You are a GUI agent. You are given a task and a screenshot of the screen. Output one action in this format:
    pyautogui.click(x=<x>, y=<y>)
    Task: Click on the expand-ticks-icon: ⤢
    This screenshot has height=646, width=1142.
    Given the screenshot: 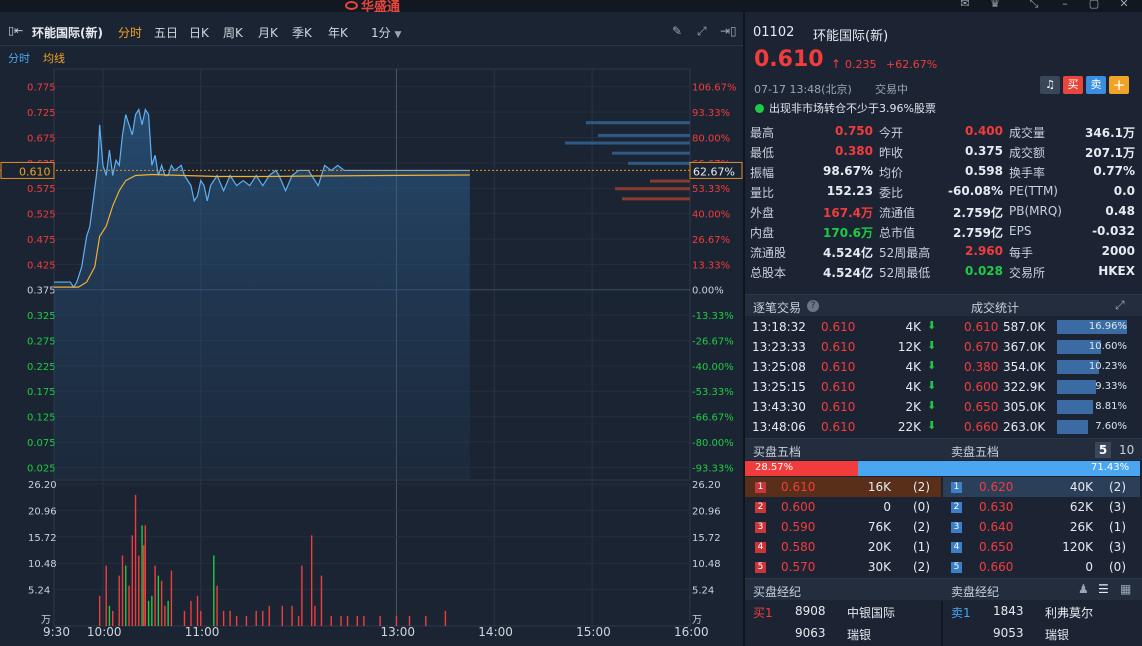 What is the action you would take?
    pyautogui.click(x=1120, y=305)
    